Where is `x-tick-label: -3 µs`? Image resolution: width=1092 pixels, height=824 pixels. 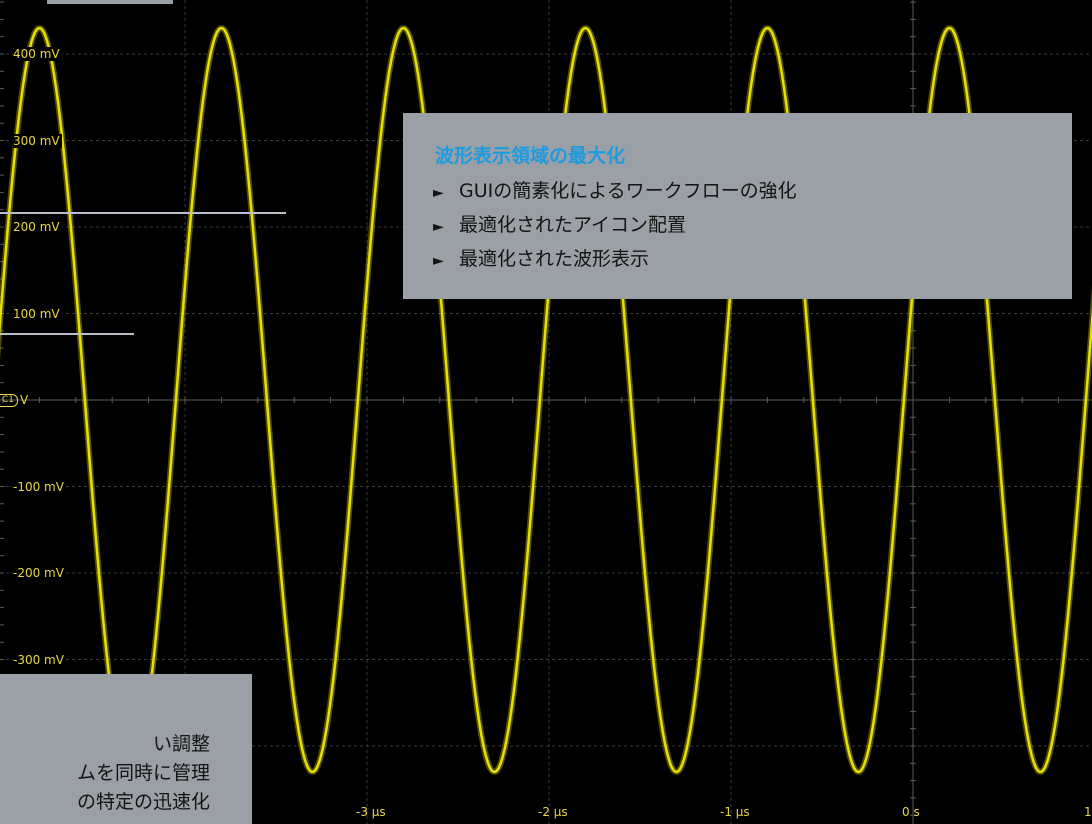
x-tick-label: -3 µs is located at coordinates (371, 812).